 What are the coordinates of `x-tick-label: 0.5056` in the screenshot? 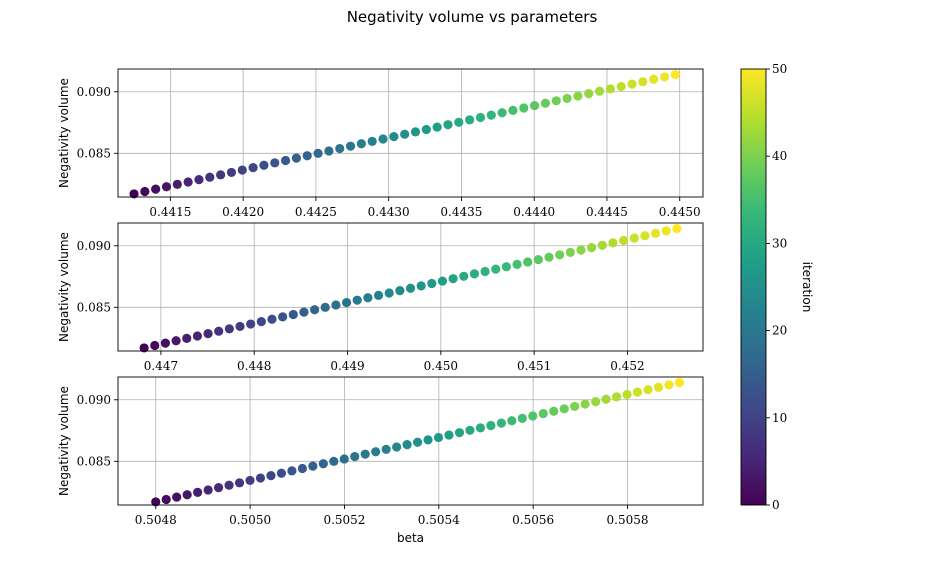 It's located at (533, 520).